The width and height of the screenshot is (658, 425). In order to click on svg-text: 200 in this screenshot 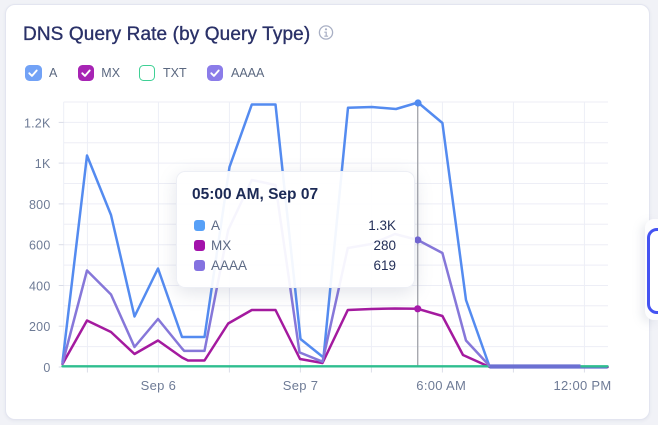, I will do `click(39, 327)`.